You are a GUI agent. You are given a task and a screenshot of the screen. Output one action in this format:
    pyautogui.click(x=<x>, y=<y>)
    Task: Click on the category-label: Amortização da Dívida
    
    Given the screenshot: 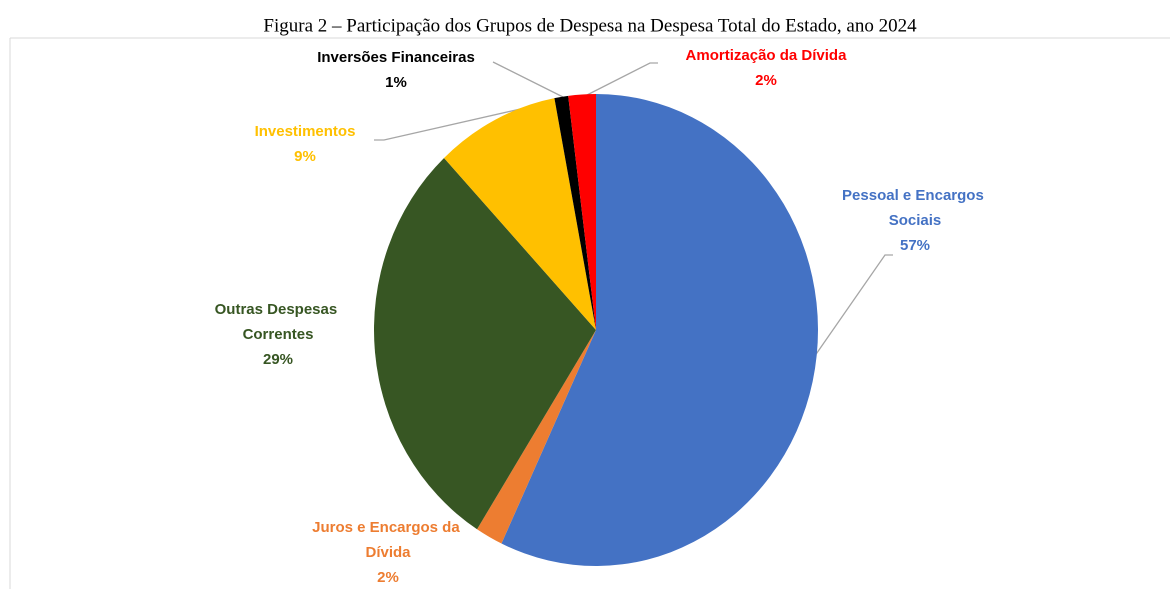 What is the action you would take?
    pyautogui.click(x=767, y=55)
    